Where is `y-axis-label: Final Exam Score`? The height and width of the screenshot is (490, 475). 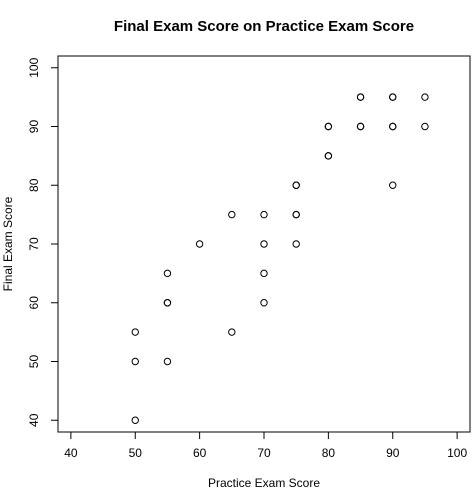 y-axis-label: Final Exam Score is located at coordinates (8, 243).